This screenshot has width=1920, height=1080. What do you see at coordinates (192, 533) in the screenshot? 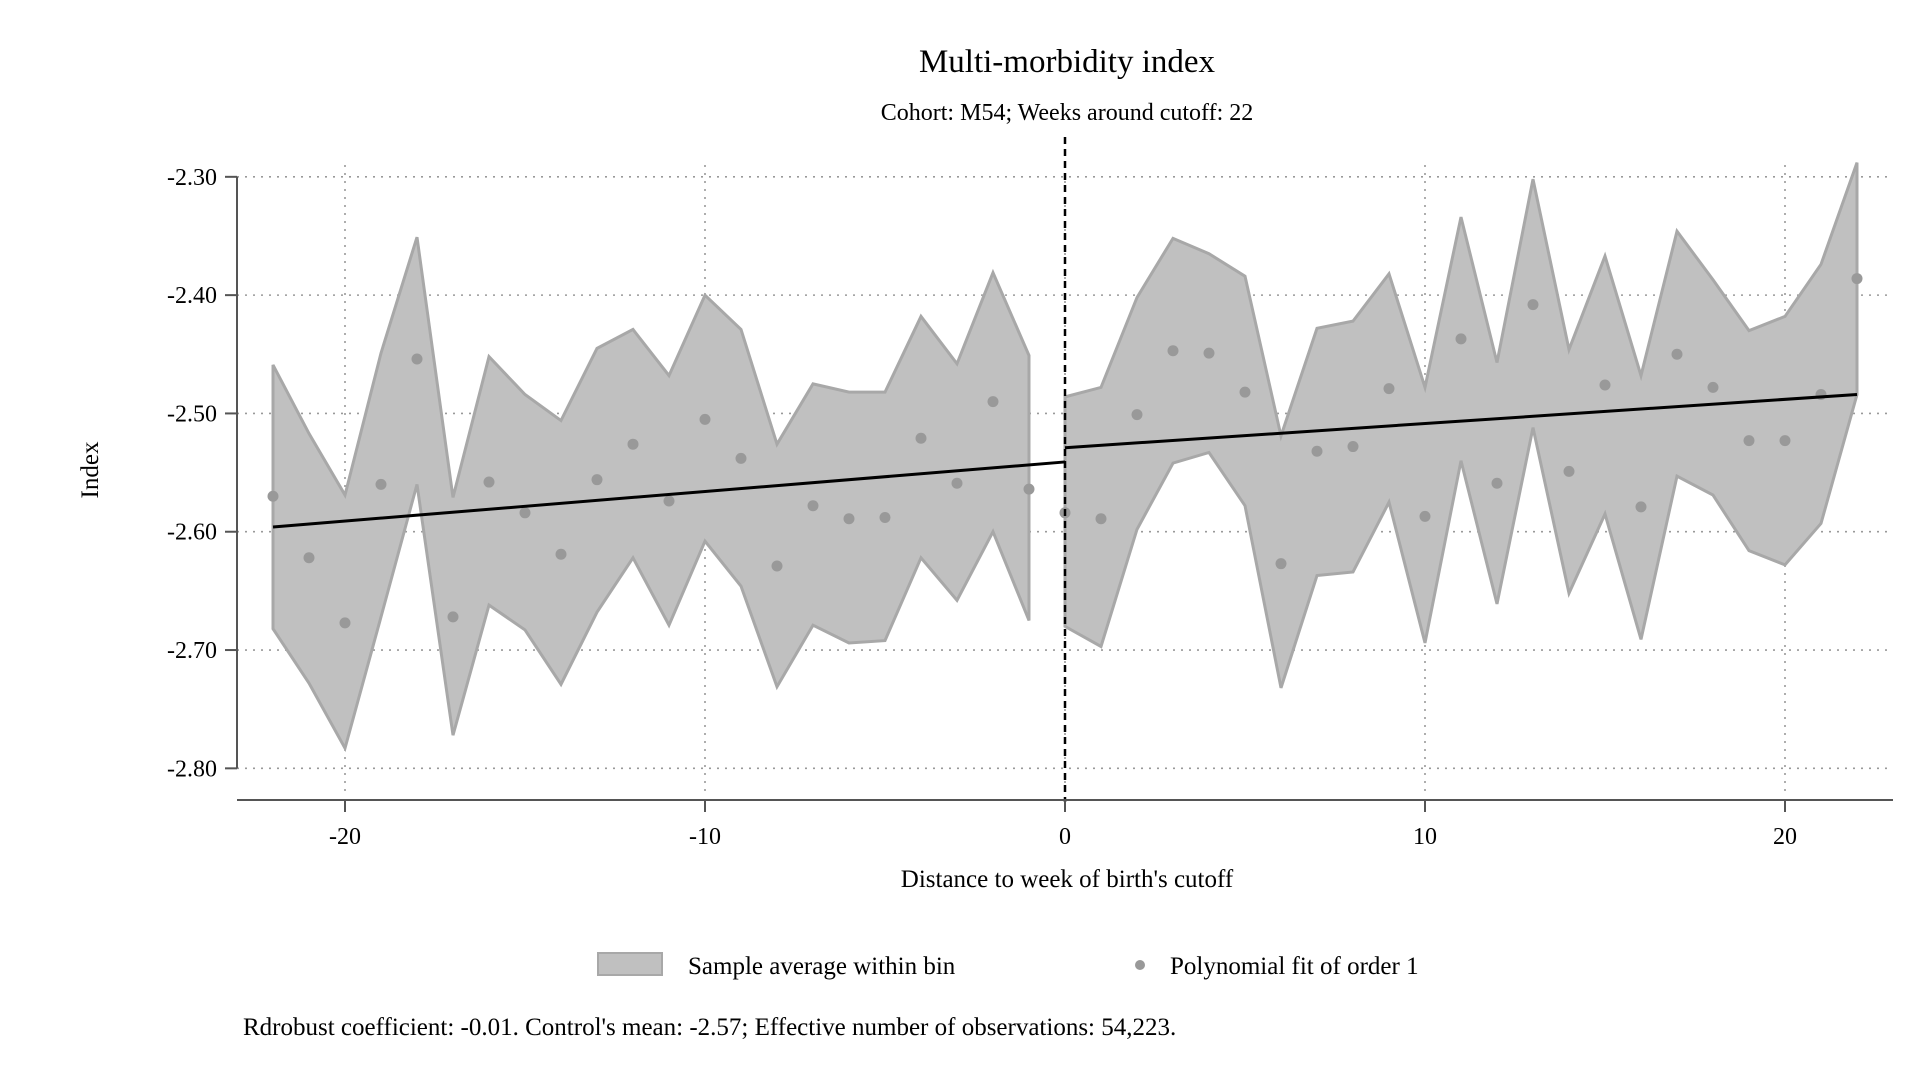
I see `y-tick-label: -2.60` at bounding box center [192, 533].